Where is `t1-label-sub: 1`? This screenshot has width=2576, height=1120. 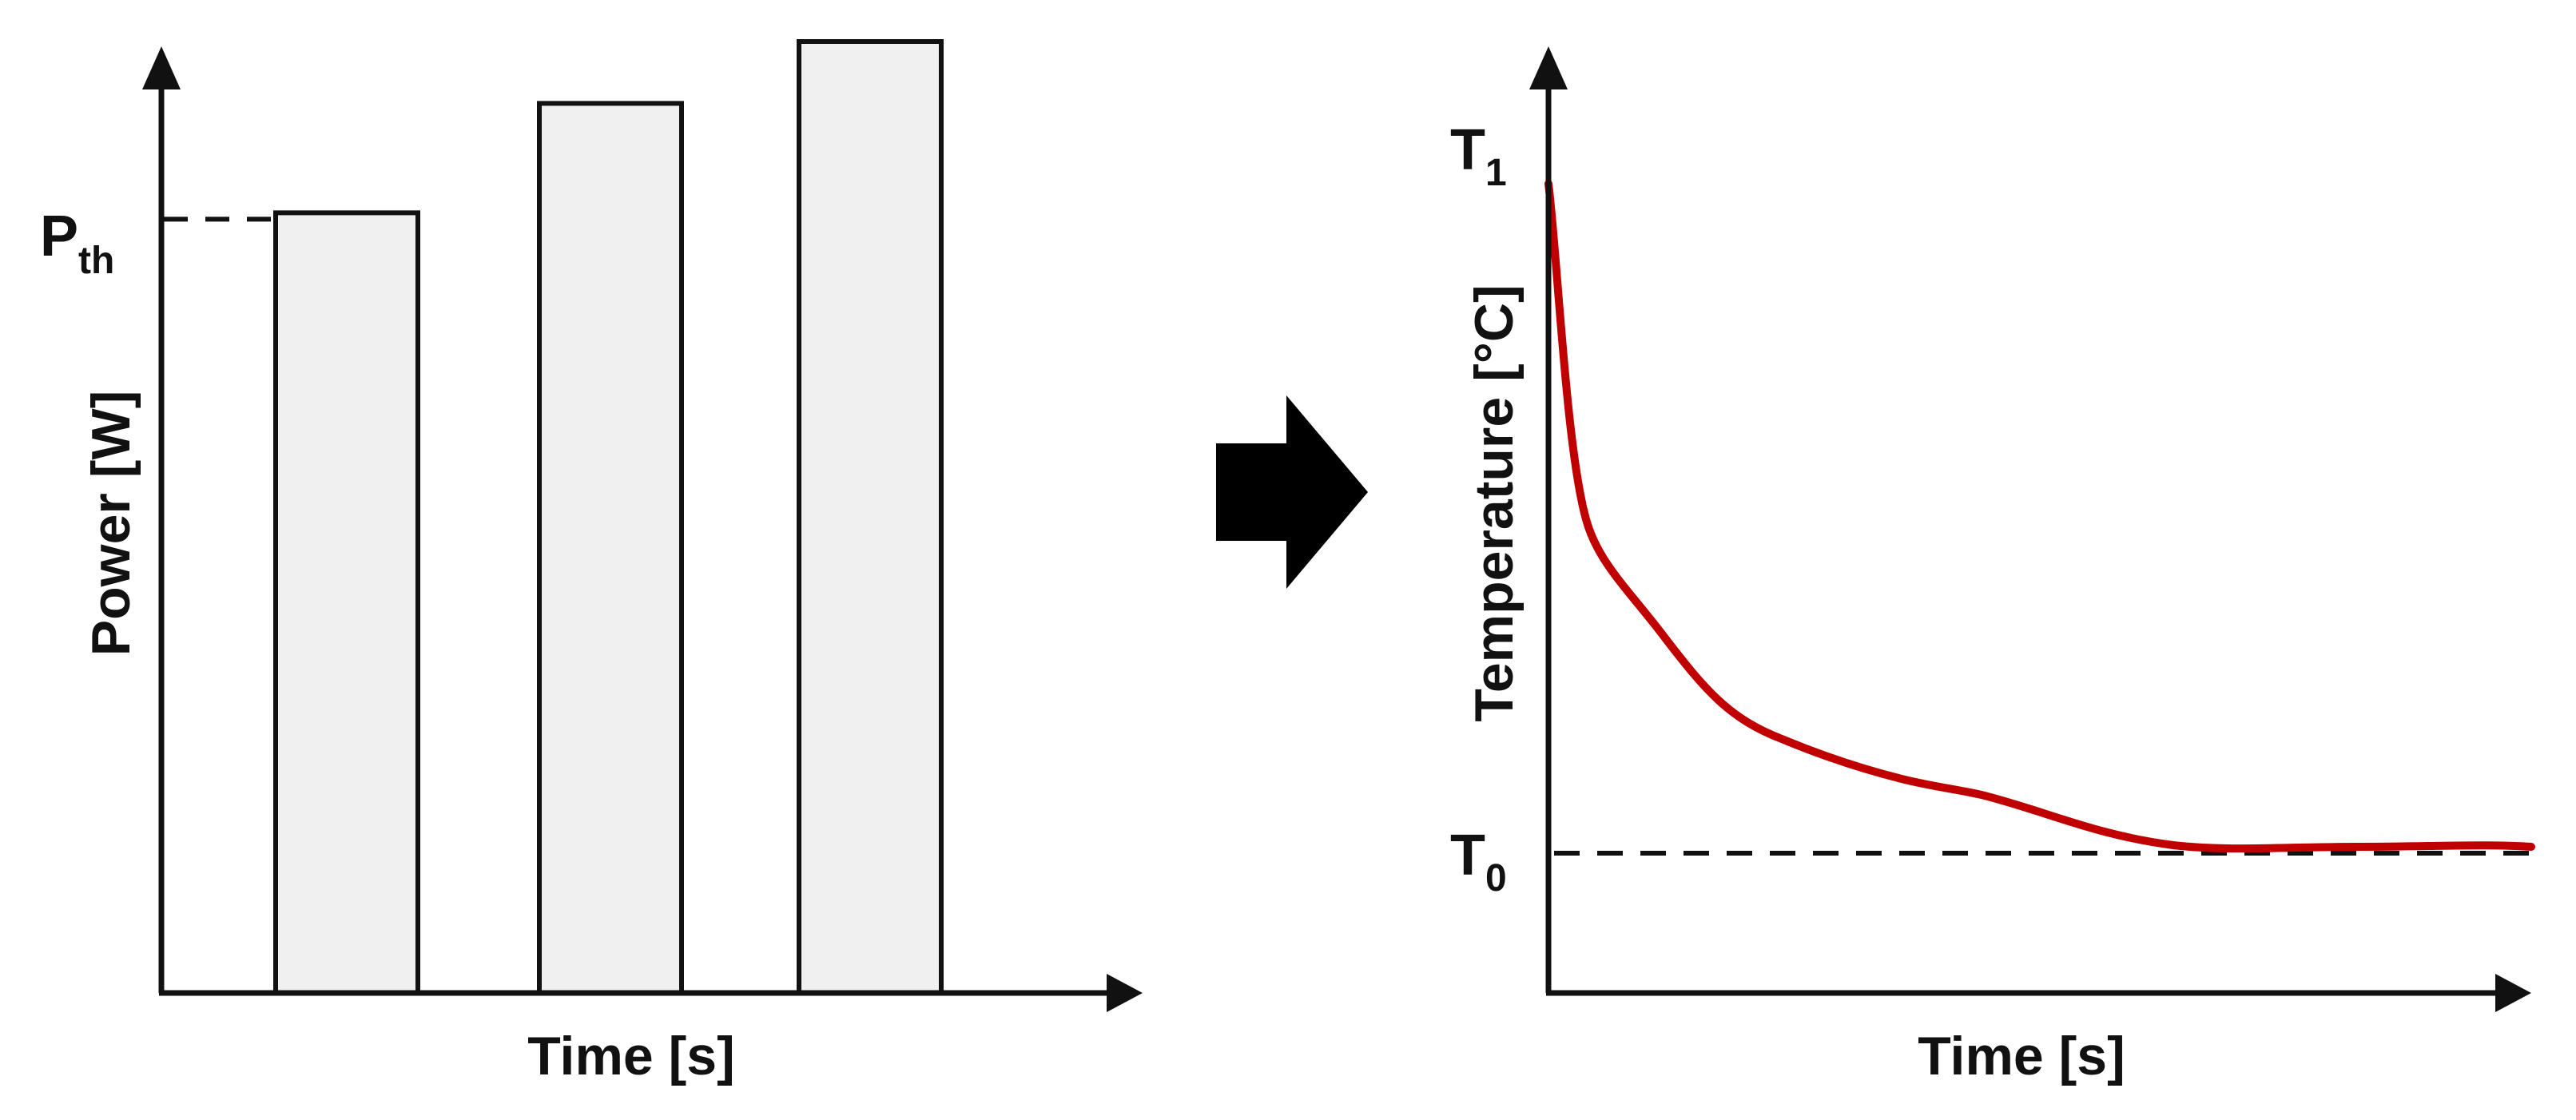
t1-label-sub: 1 is located at coordinates (1496, 173).